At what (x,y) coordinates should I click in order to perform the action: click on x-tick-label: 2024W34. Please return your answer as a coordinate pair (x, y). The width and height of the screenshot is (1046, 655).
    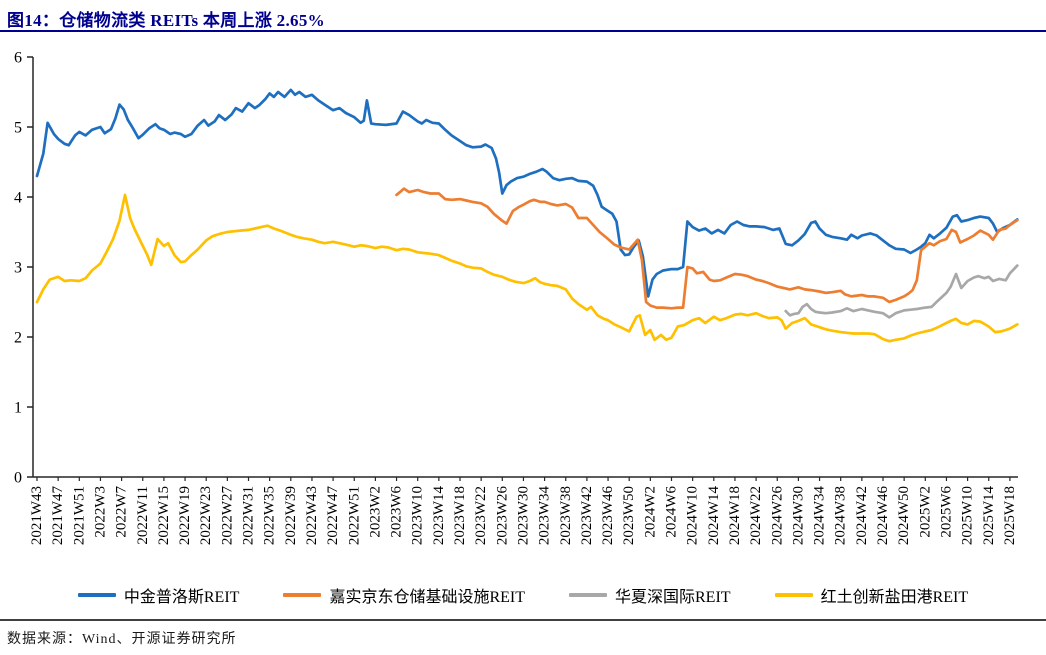
    Looking at the image, I should click on (820, 516).